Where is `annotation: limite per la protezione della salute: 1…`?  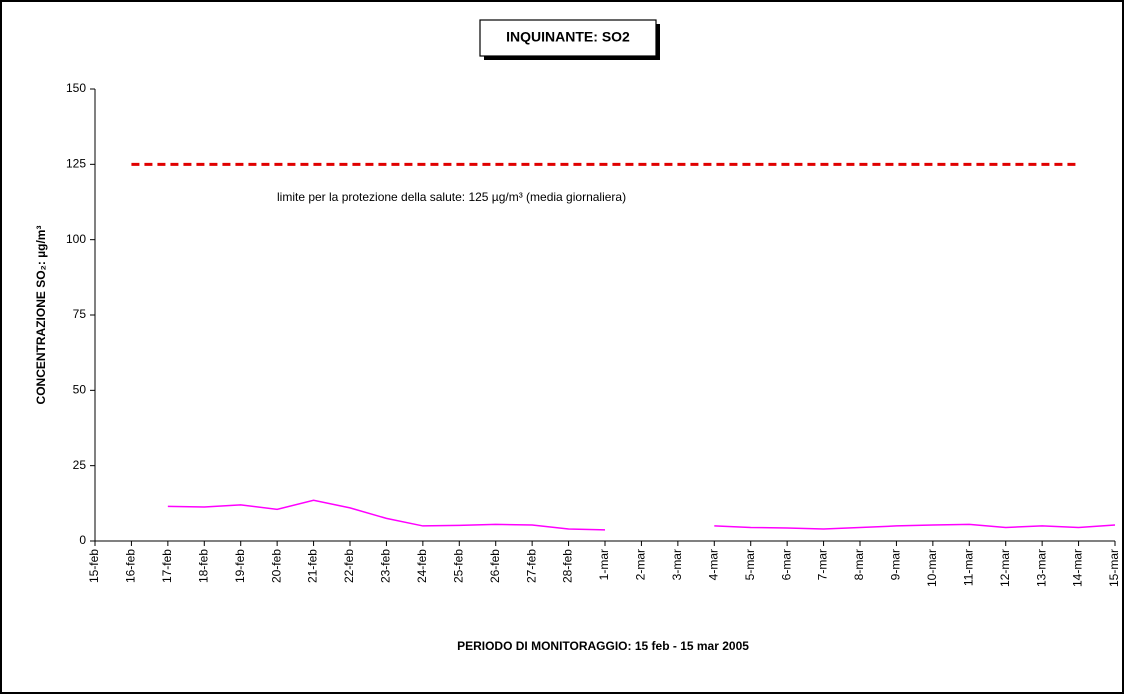 annotation: limite per la protezione della salute: 1… is located at coordinates (451, 197).